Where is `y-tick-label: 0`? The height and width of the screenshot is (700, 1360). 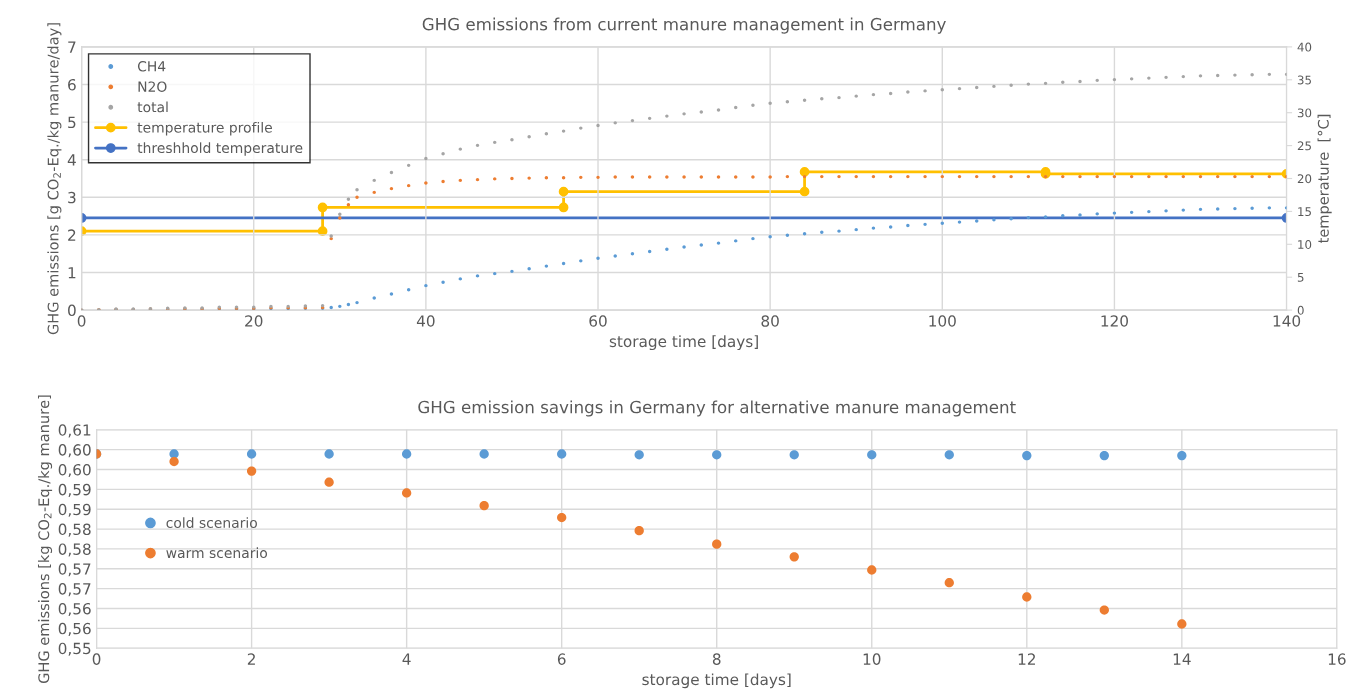
y-tick-label: 0 is located at coordinates (72, 310).